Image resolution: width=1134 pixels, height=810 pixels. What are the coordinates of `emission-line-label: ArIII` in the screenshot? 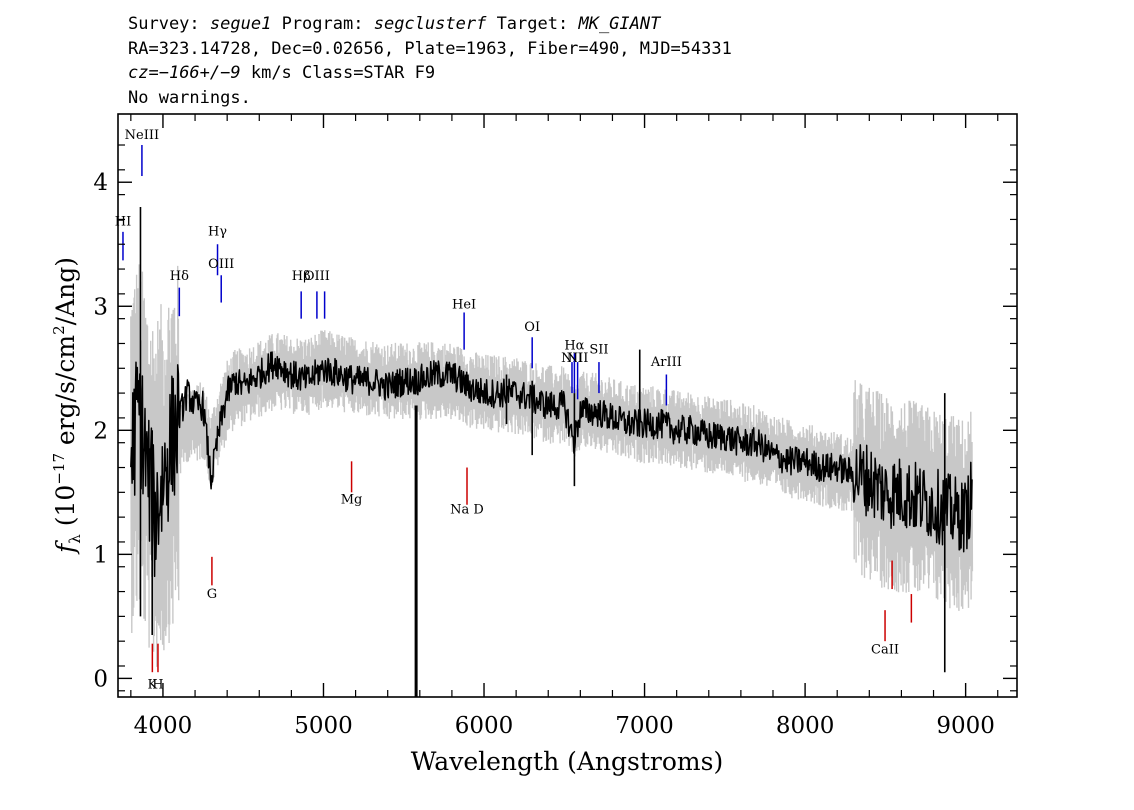 It's located at (666, 362).